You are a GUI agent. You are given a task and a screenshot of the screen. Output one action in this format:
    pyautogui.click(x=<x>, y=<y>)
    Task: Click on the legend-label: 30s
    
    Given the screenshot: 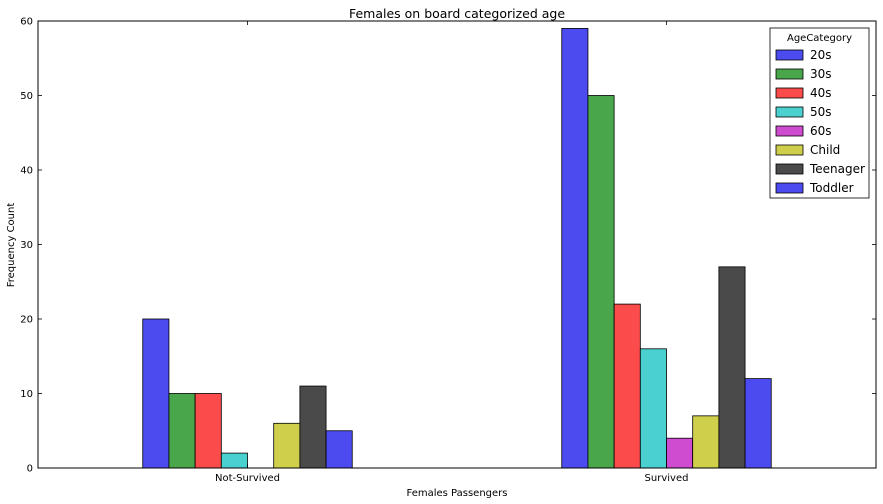 What is the action you would take?
    pyautogui.click(x=821, y=74)
    